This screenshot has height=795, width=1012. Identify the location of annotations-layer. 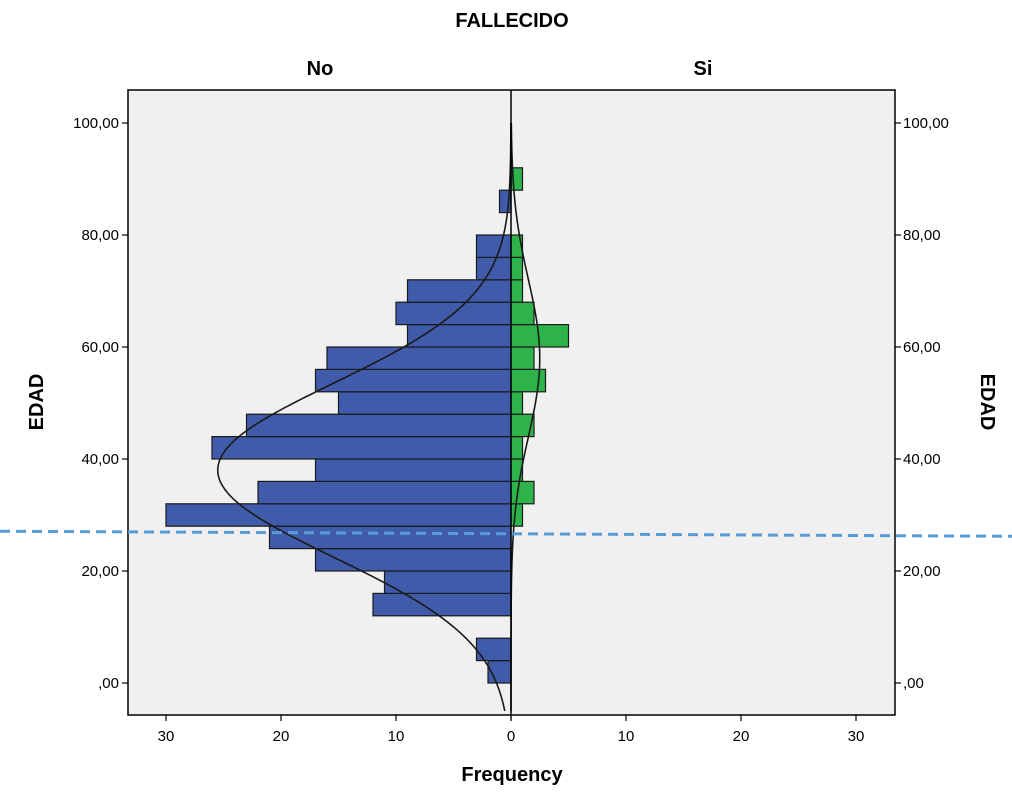
(506, 533).